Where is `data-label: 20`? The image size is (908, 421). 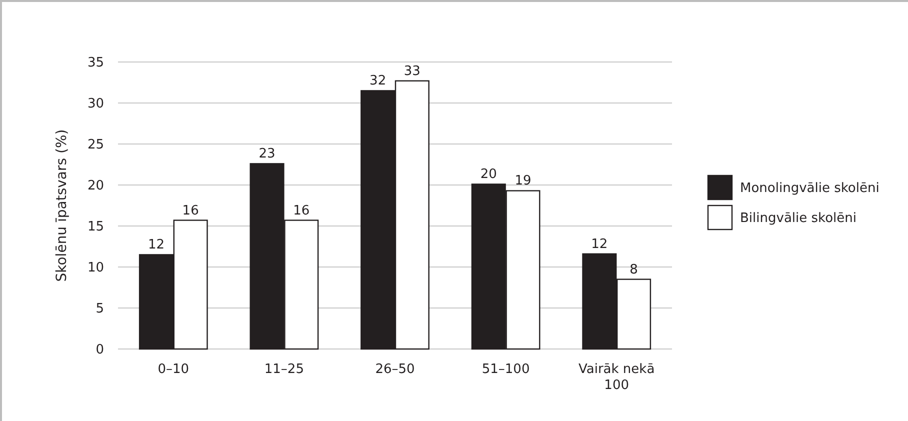
data-label: 20 is located at coordinates (488, 174).